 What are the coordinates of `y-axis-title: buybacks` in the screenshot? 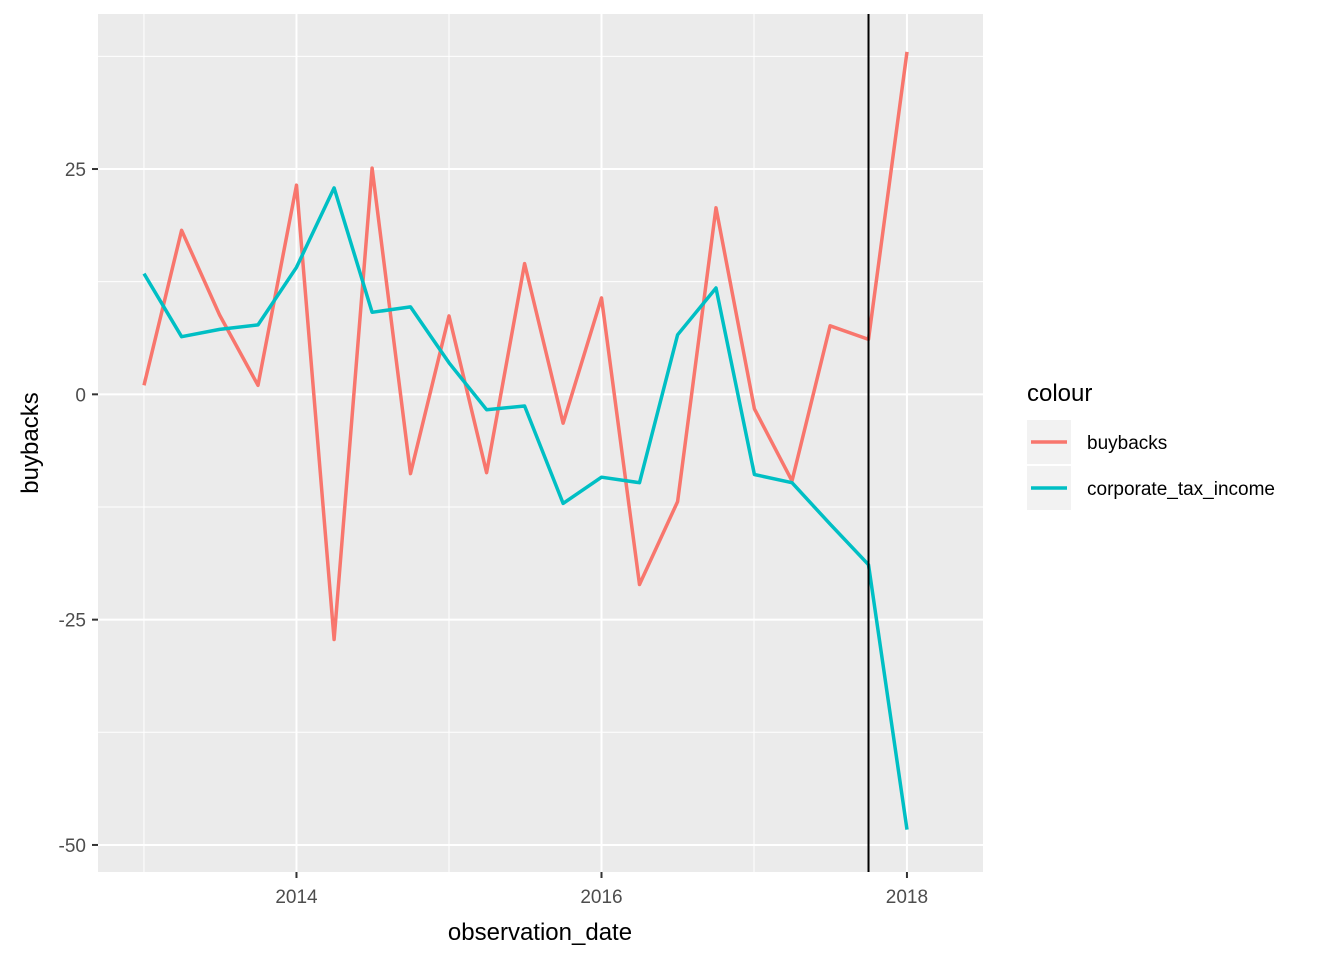 It's located at (30, 442).